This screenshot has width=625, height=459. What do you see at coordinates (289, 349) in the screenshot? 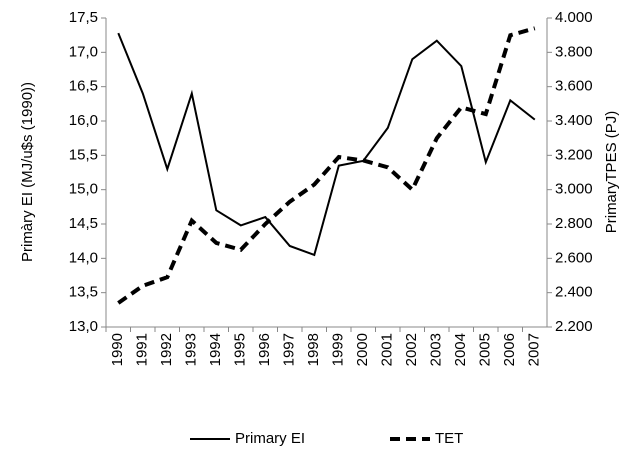
I see `x-tick-label: 1997` at bounding box center [289, 349].